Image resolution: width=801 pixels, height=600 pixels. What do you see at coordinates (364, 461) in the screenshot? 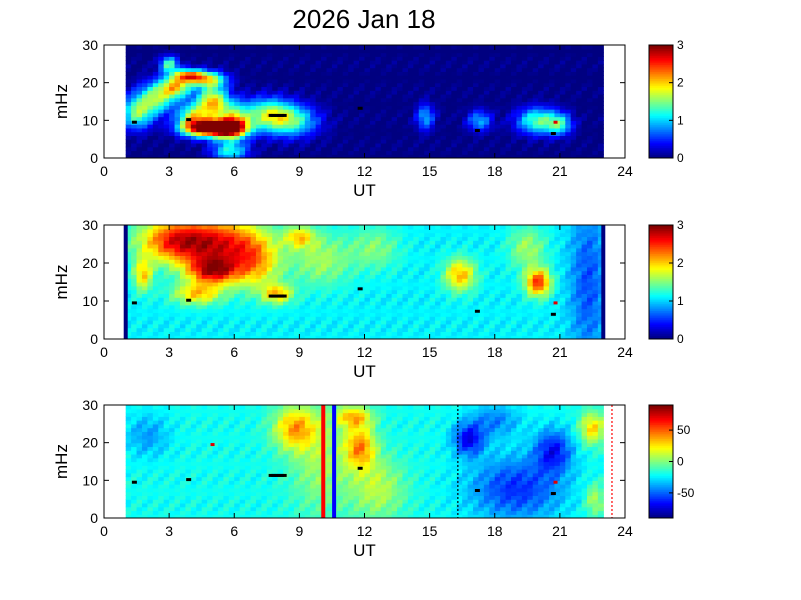
I see `heatmap-bottom` at bounding box center [364, 461].